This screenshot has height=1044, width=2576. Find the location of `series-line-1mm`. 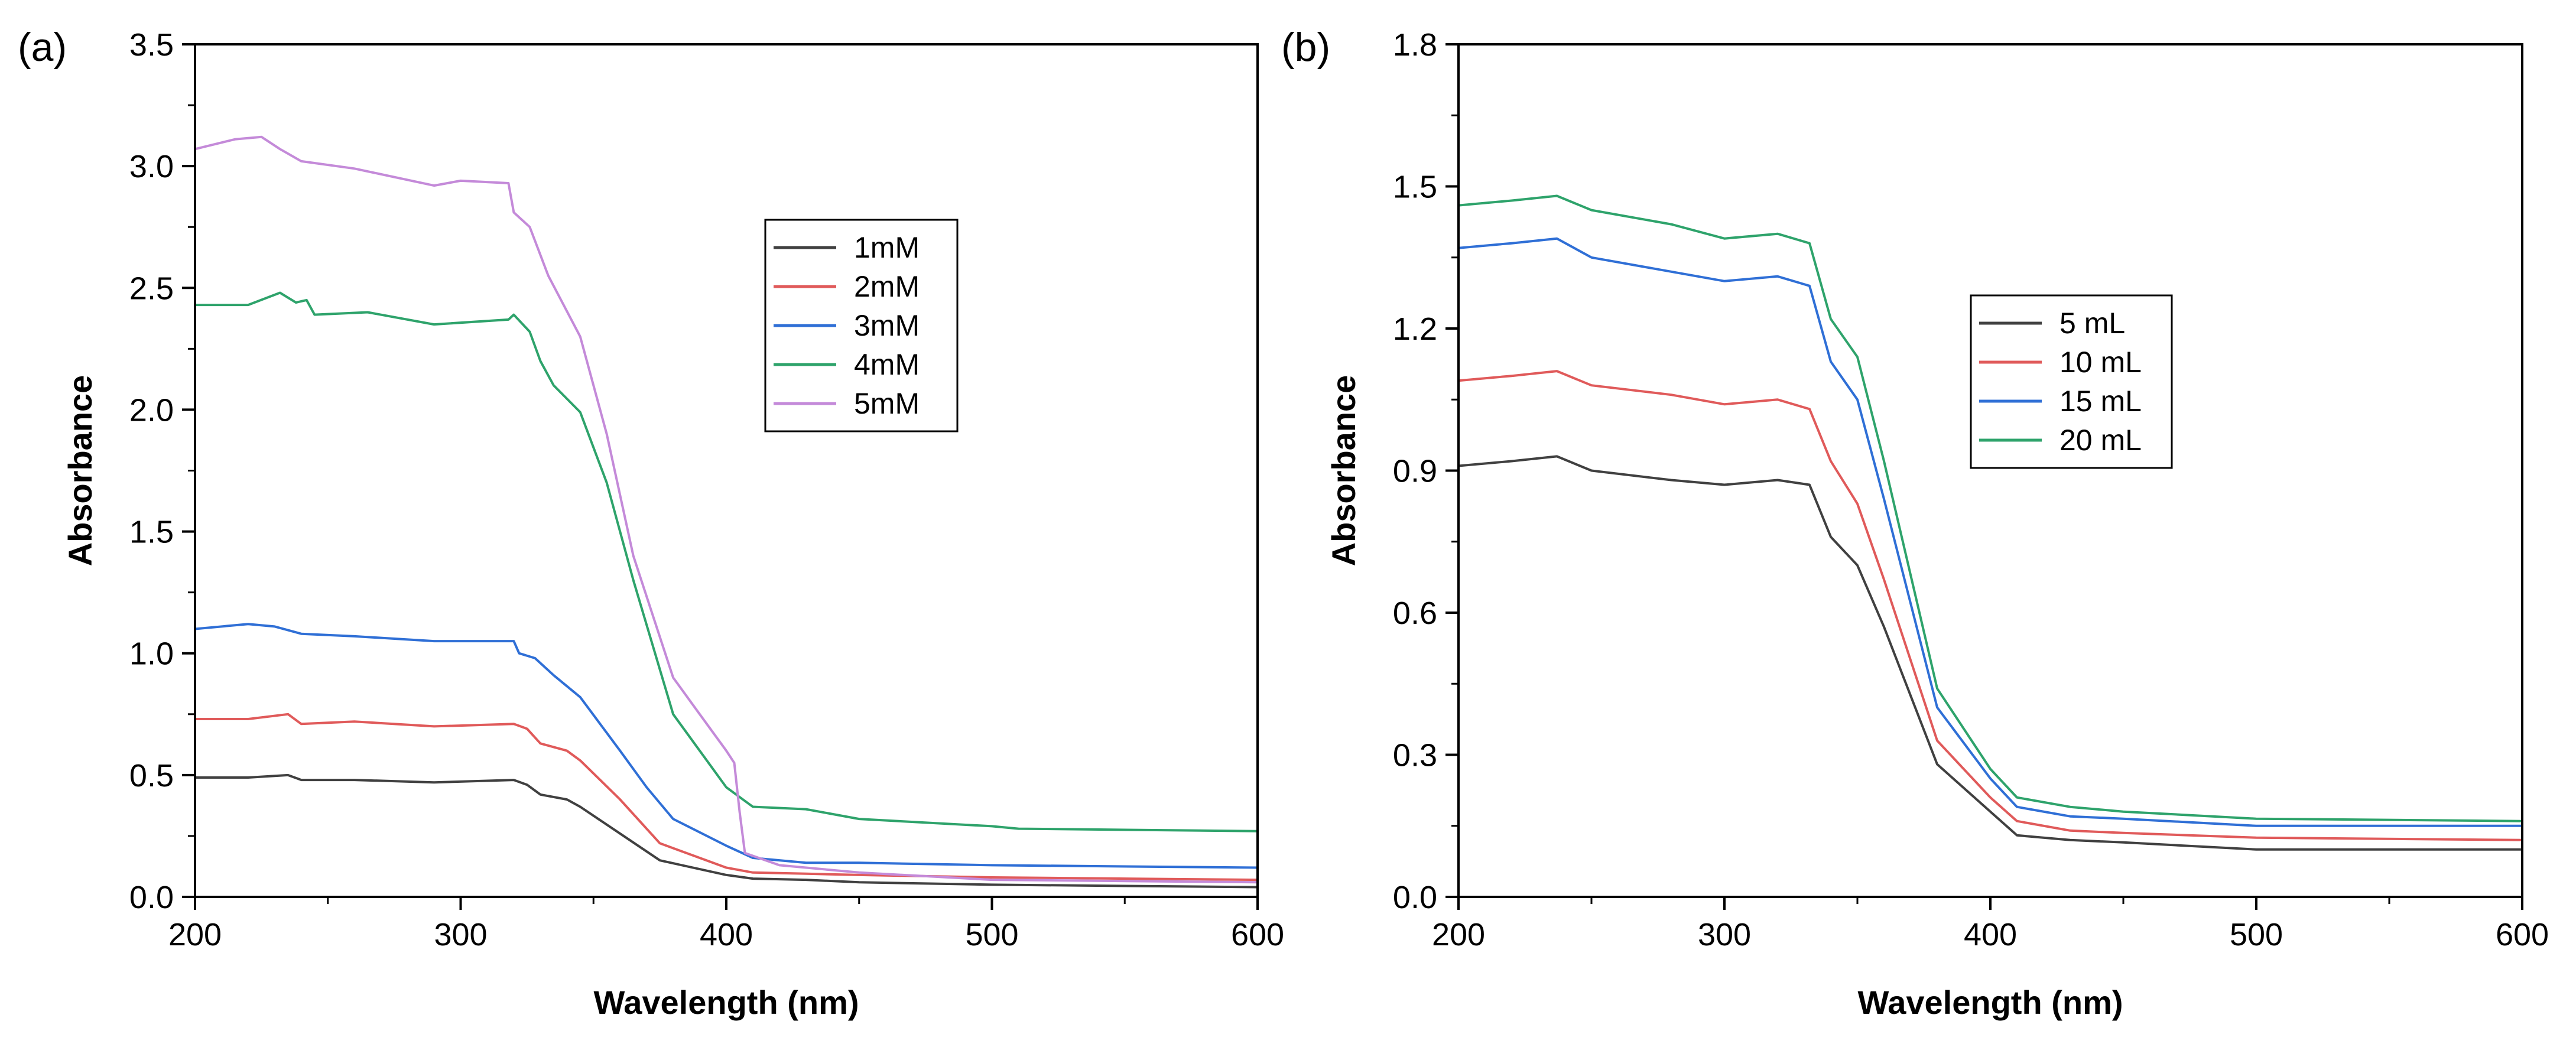

series-line-1mm is located at coordinates (727, 831).